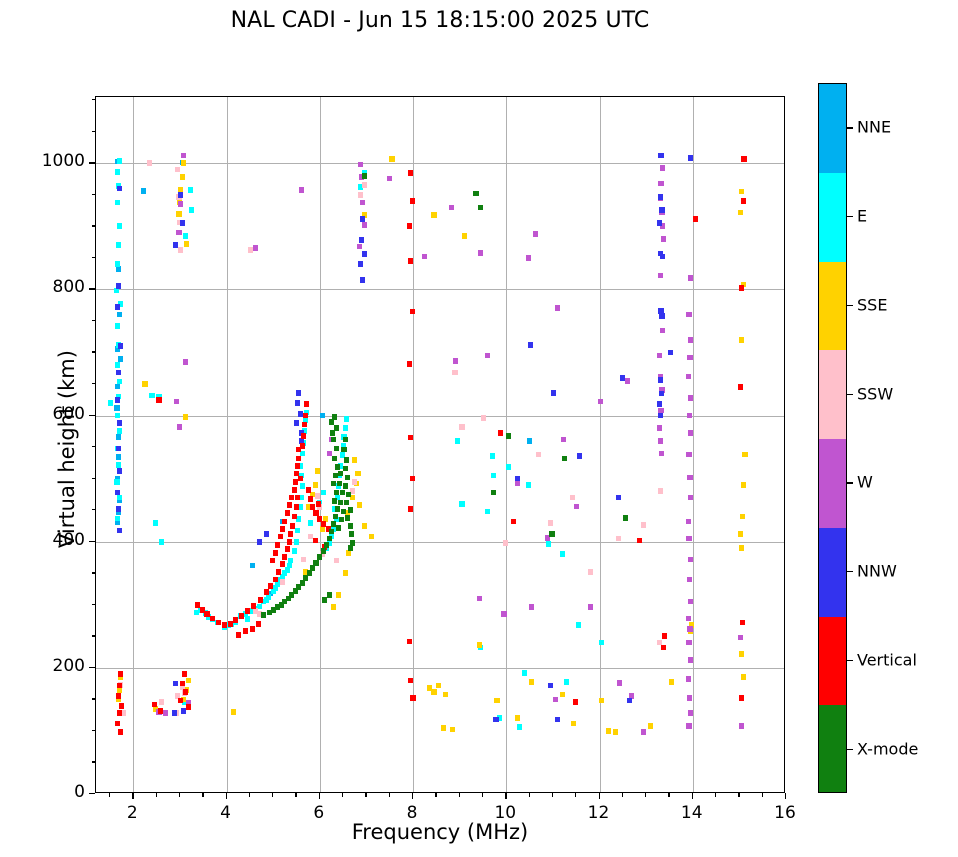 The image size is (958, 857). What do you see at coordinates (832, 483) in the screenshot?
I see `colorbar-segment-w` at bounding box center [832, 483].